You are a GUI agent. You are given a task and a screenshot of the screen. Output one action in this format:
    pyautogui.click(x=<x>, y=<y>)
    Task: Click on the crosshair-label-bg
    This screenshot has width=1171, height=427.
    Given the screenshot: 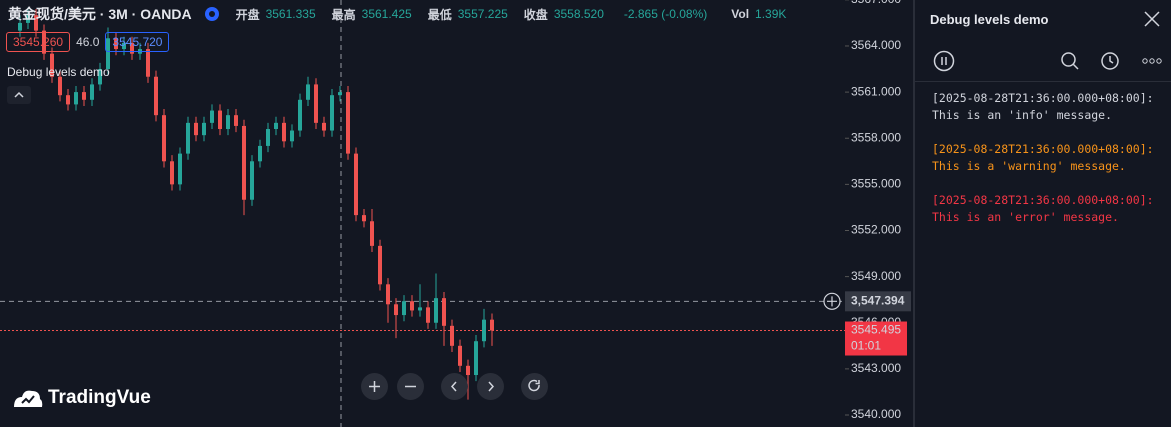 What is the action you would take?
    pyautogui.click(x=878, y=301)
    